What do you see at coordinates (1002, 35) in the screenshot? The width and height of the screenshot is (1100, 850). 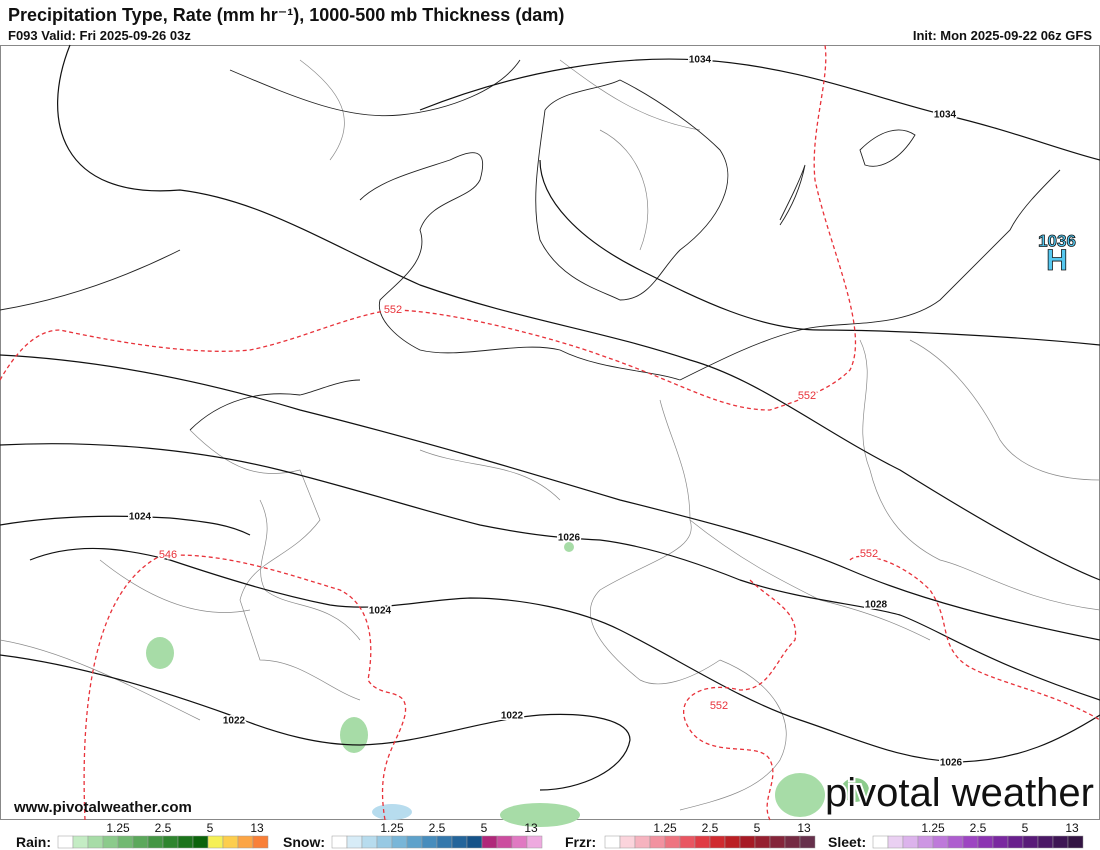 I see `init-time: Init: Mon 2025-09-22 06z GFS` at bounding box center [1002, 35].